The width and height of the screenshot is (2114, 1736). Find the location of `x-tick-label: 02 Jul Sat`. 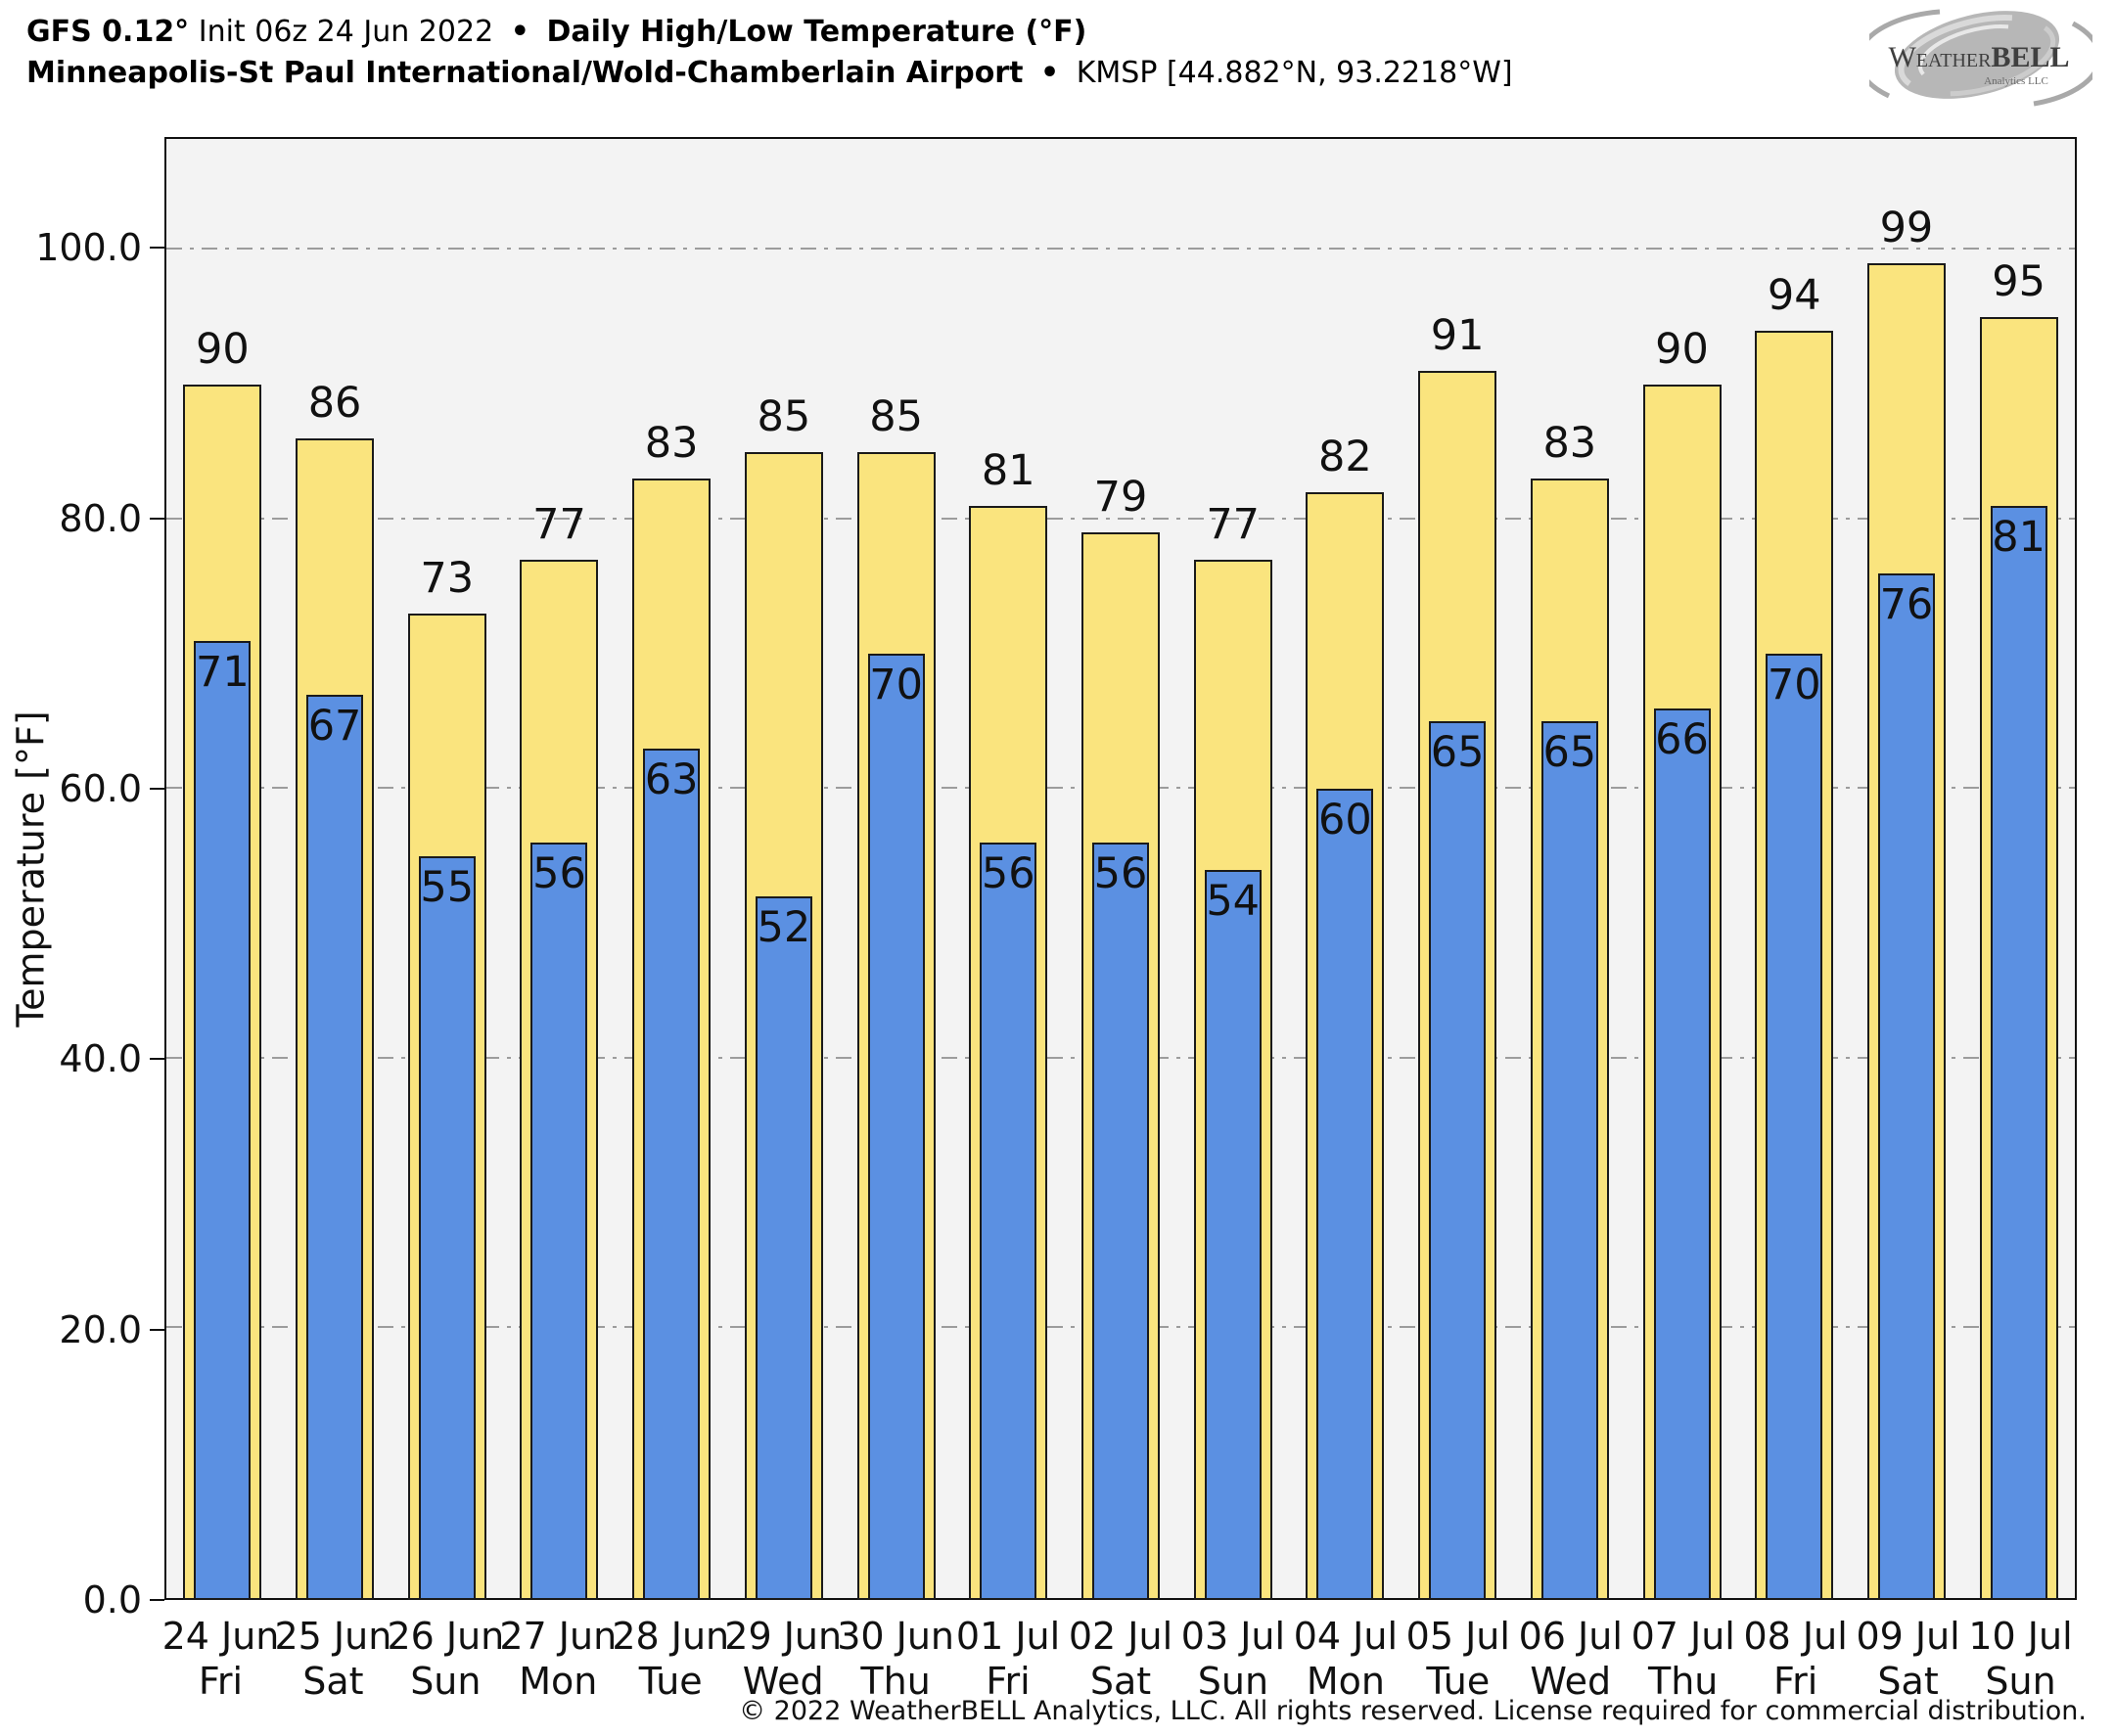

x-tick-label: 02 Jul Sat is located at coordinates (1121, 1659).